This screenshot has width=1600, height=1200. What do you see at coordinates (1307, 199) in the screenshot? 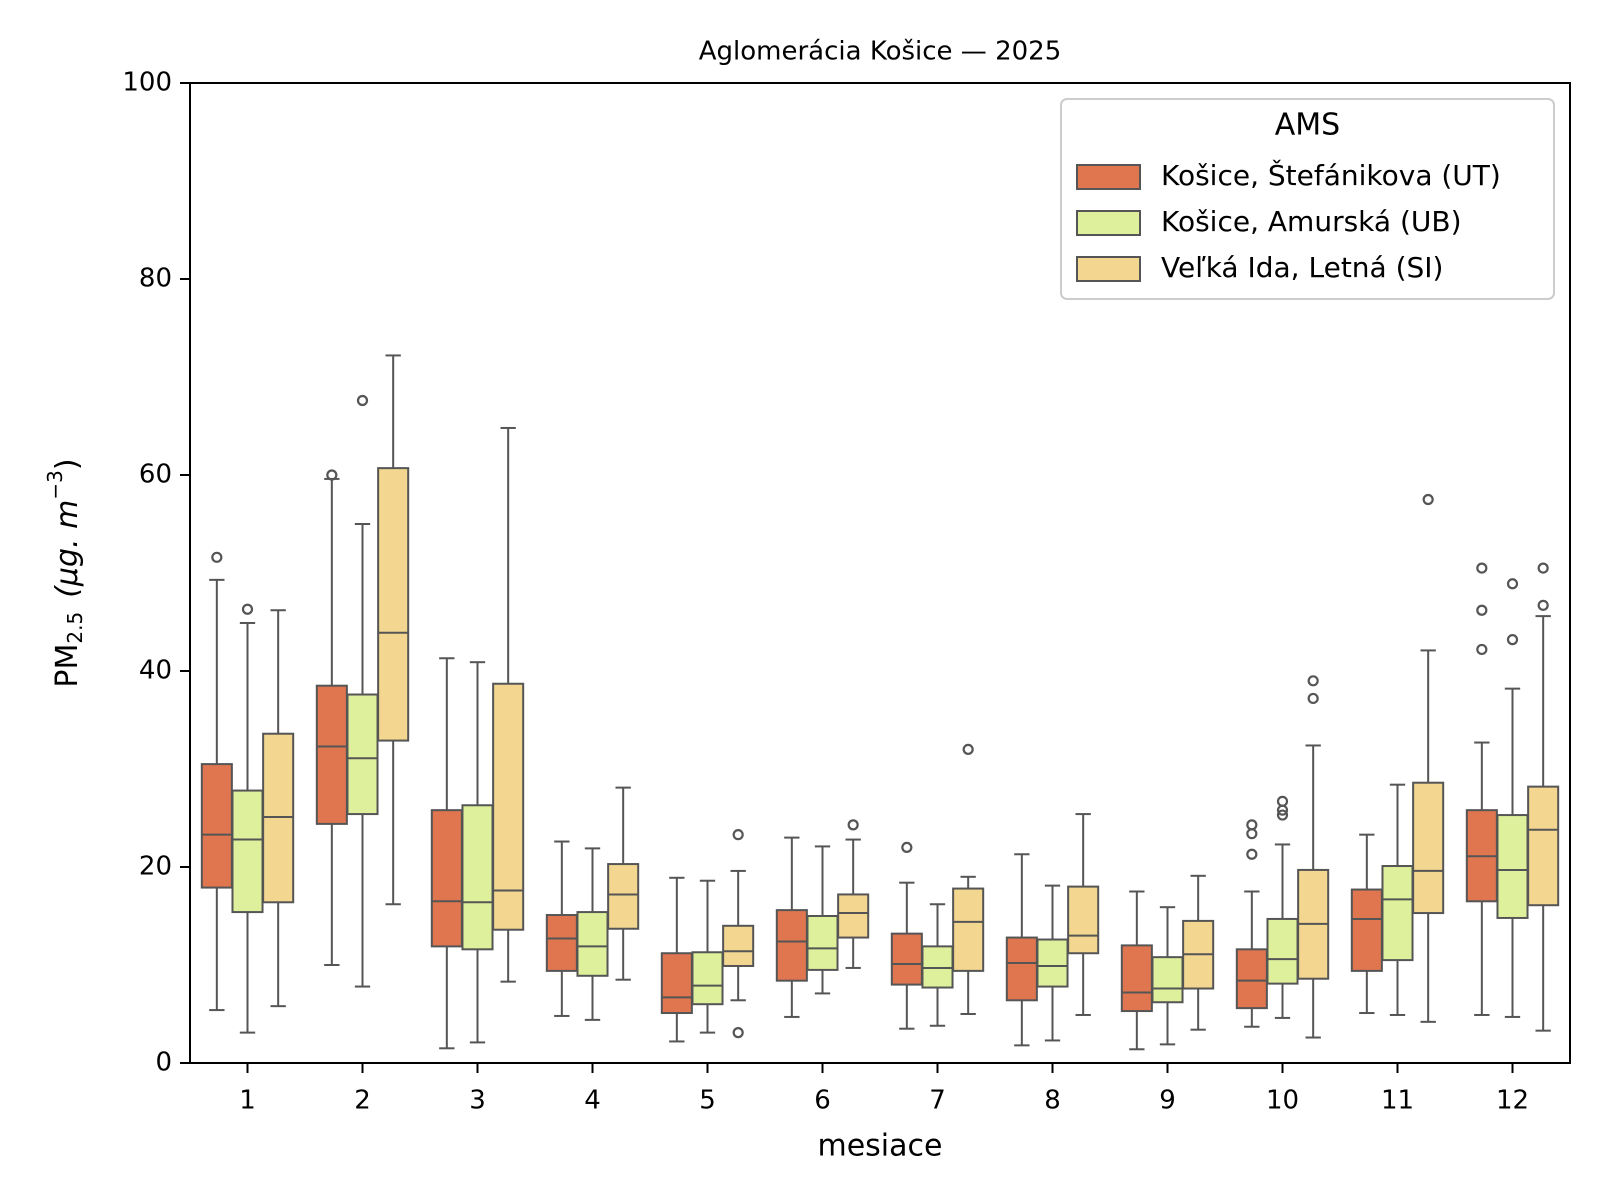
I see `legend-box` at bounding box center [1307, 199].